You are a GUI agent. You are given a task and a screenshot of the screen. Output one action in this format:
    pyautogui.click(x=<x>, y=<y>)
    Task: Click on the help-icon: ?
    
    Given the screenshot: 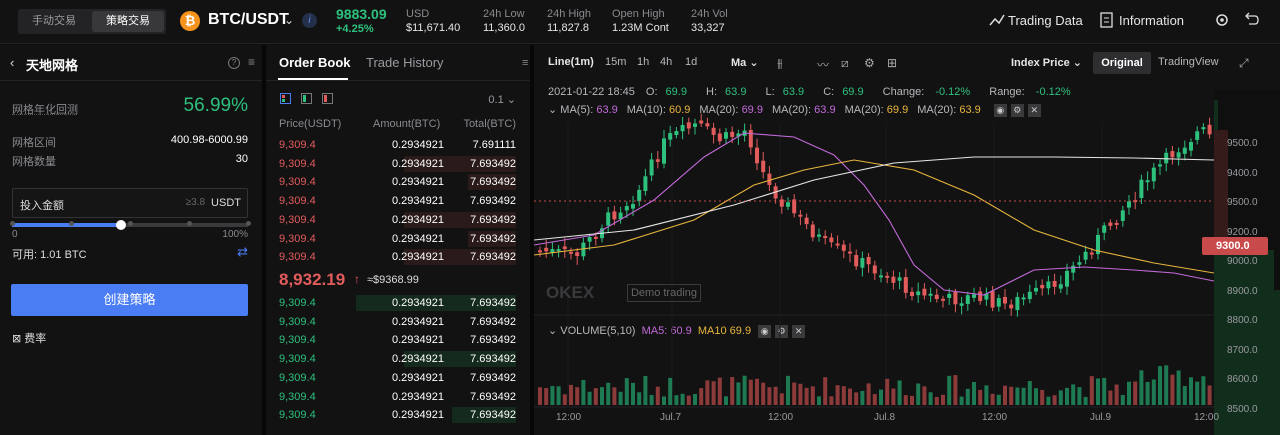 What is the action you would take?
    pyautogui.click(x=234, y=63)
    